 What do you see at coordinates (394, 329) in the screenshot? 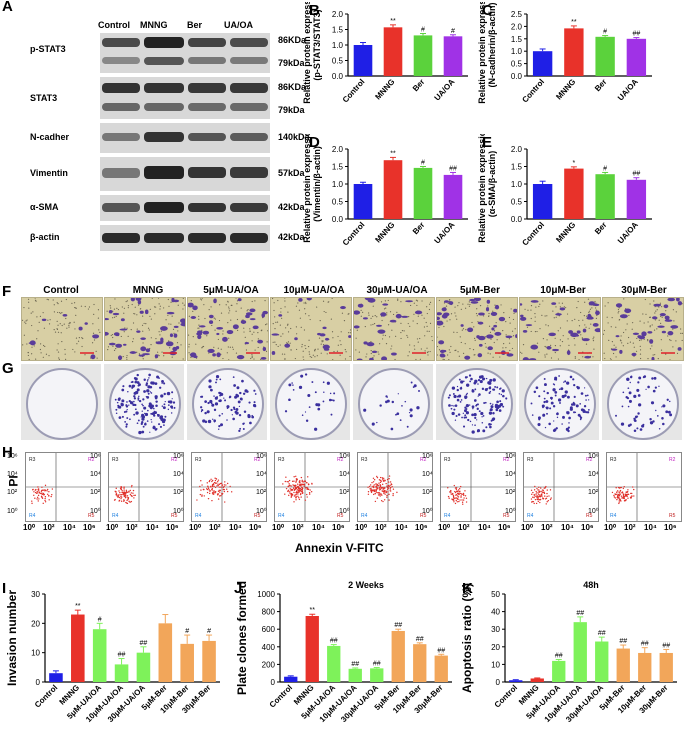
I see `transwell-image` at bounding box center [394, 329].